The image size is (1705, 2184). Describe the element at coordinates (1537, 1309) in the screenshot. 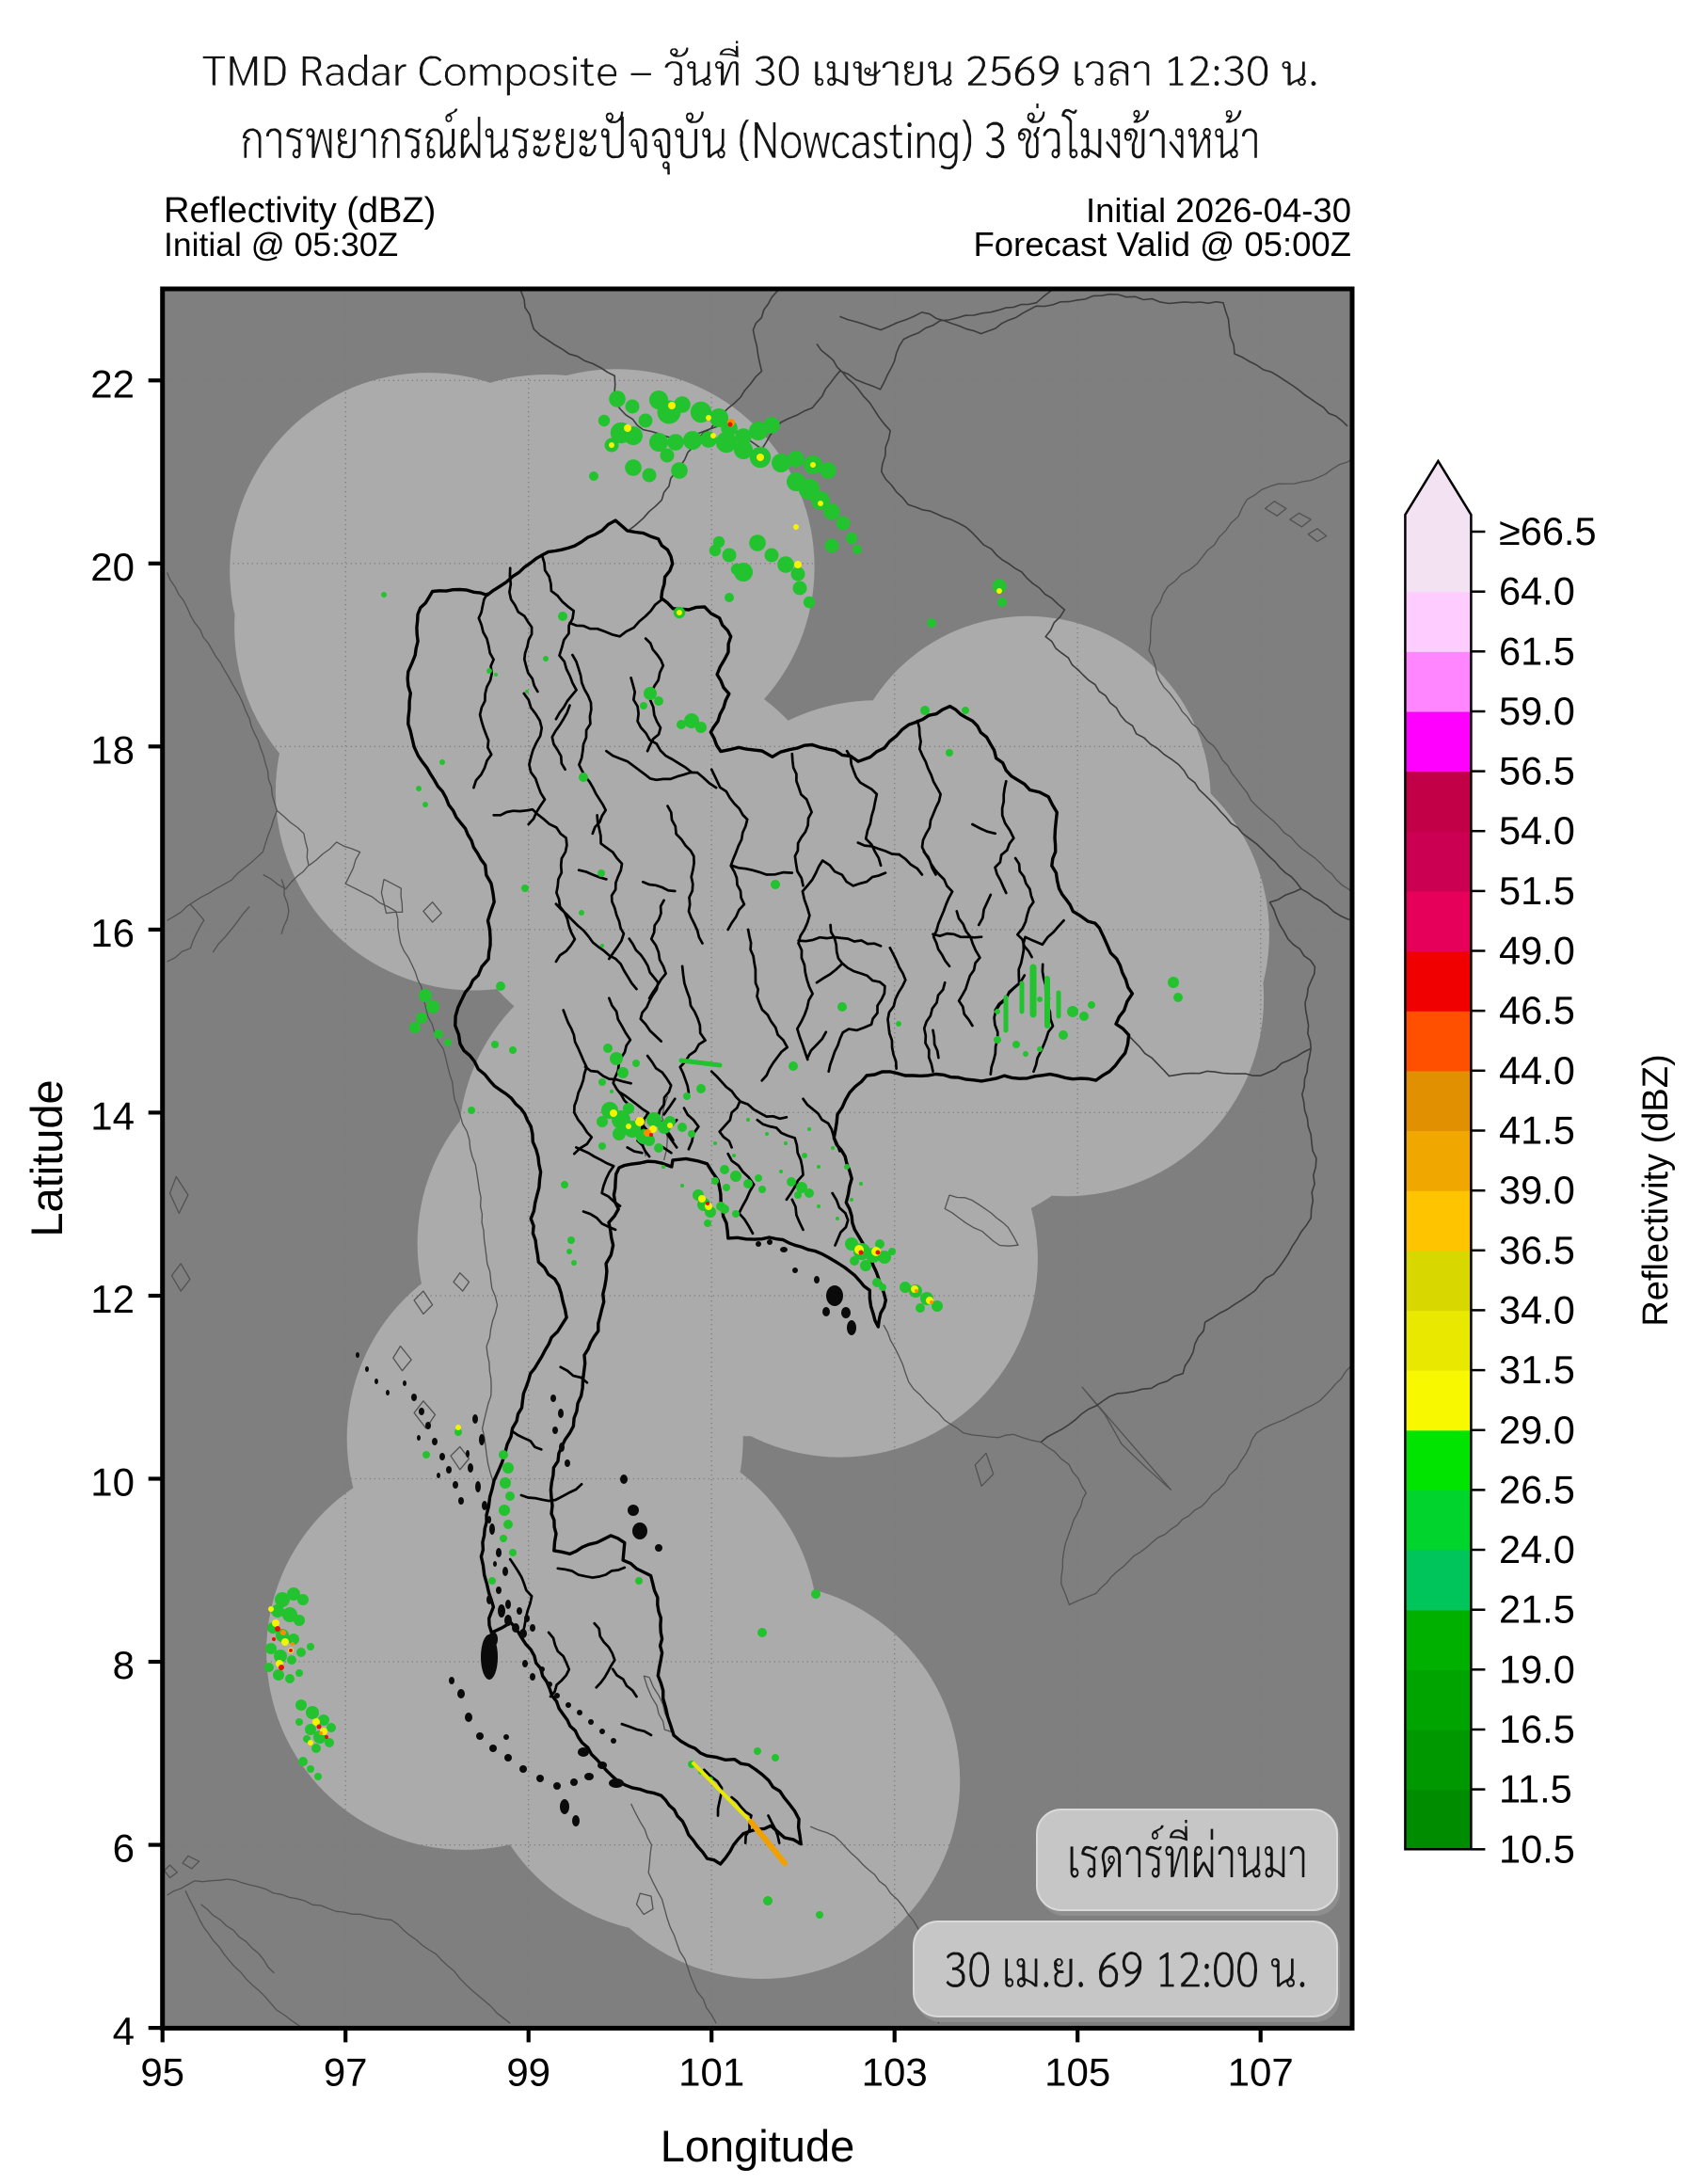

I see `svg-text: 34.0` at that location.